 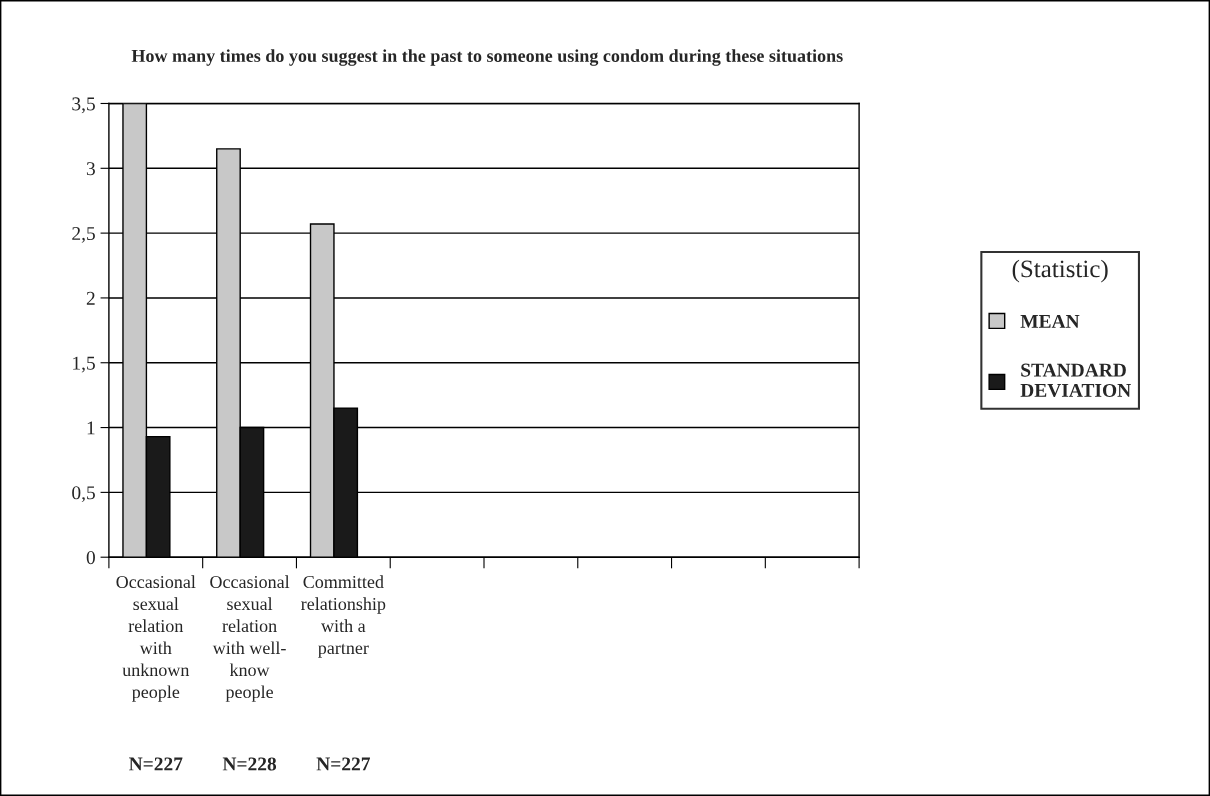 What do you see at coordinates (249, 764) in the screenshot?
I see `text: N=228` at bounding box center [249, 764].